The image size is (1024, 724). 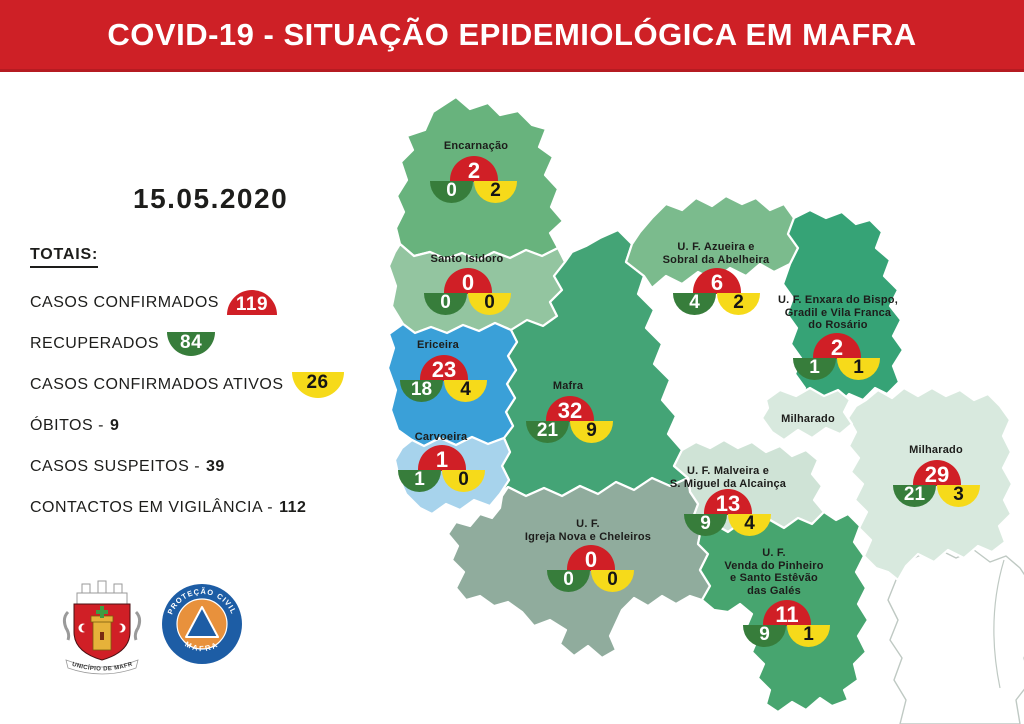 What do you see at coordinates (67, 425) in the screenshot?
I see `stat-label: ÓBITOS -` at bounding box center [67, 425].